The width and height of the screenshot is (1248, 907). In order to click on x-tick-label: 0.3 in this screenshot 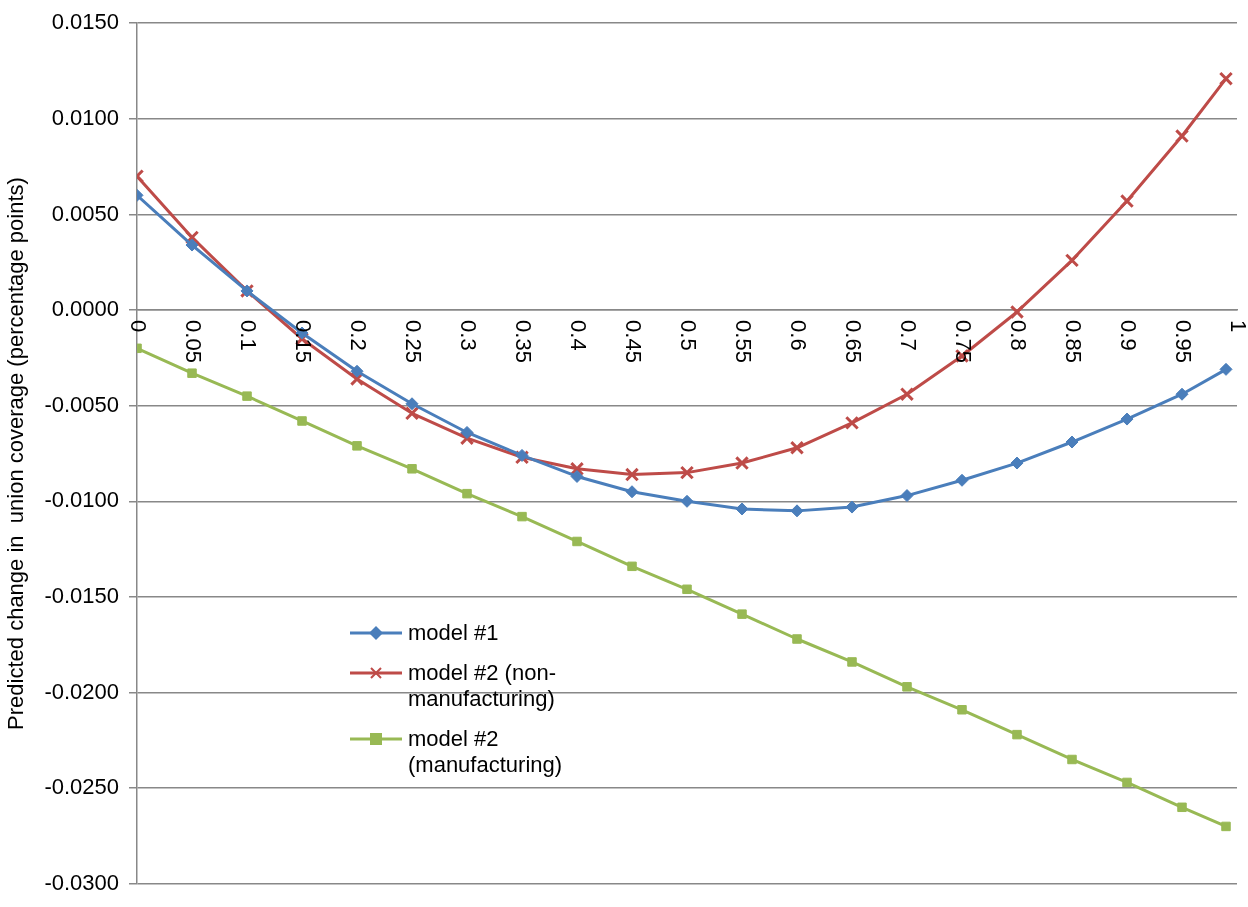, I will do `click(468, 335)`.